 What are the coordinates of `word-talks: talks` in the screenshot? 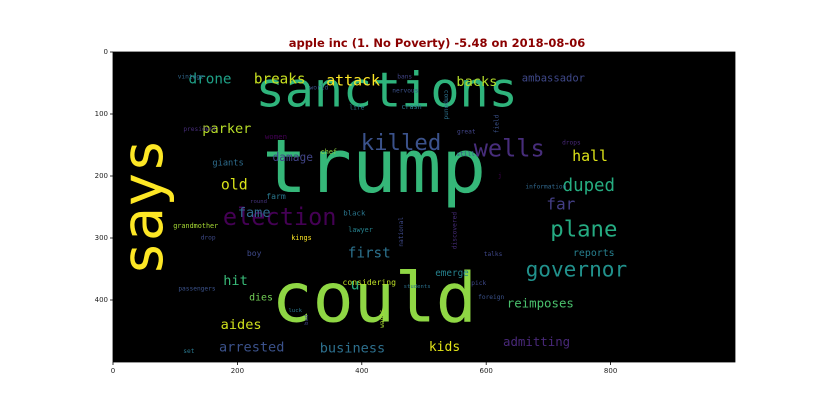 It's located at (493, 254).